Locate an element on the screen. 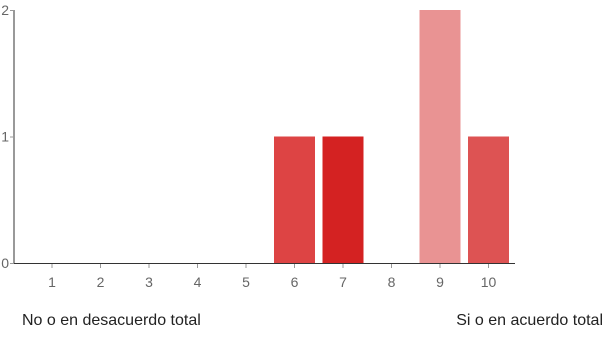 The image size is (606, 342). y-tick-label-1: 1 is located at coordinates (5, 137).